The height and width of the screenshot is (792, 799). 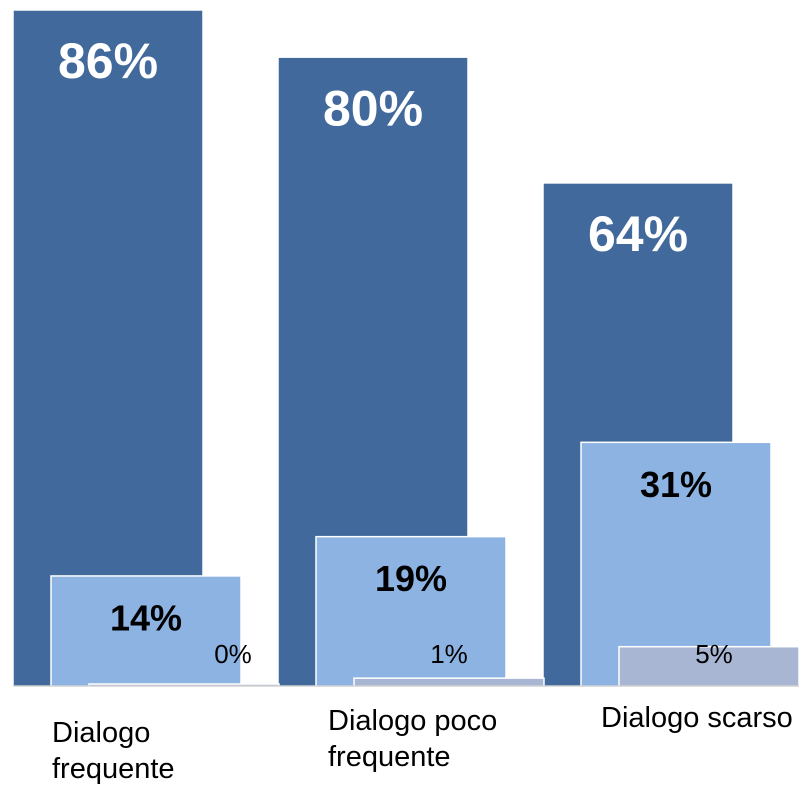 What do you see at coordinates (411, 578) in the screenshot?
I see `value-label: 19%` at bounding box center [411, 578].